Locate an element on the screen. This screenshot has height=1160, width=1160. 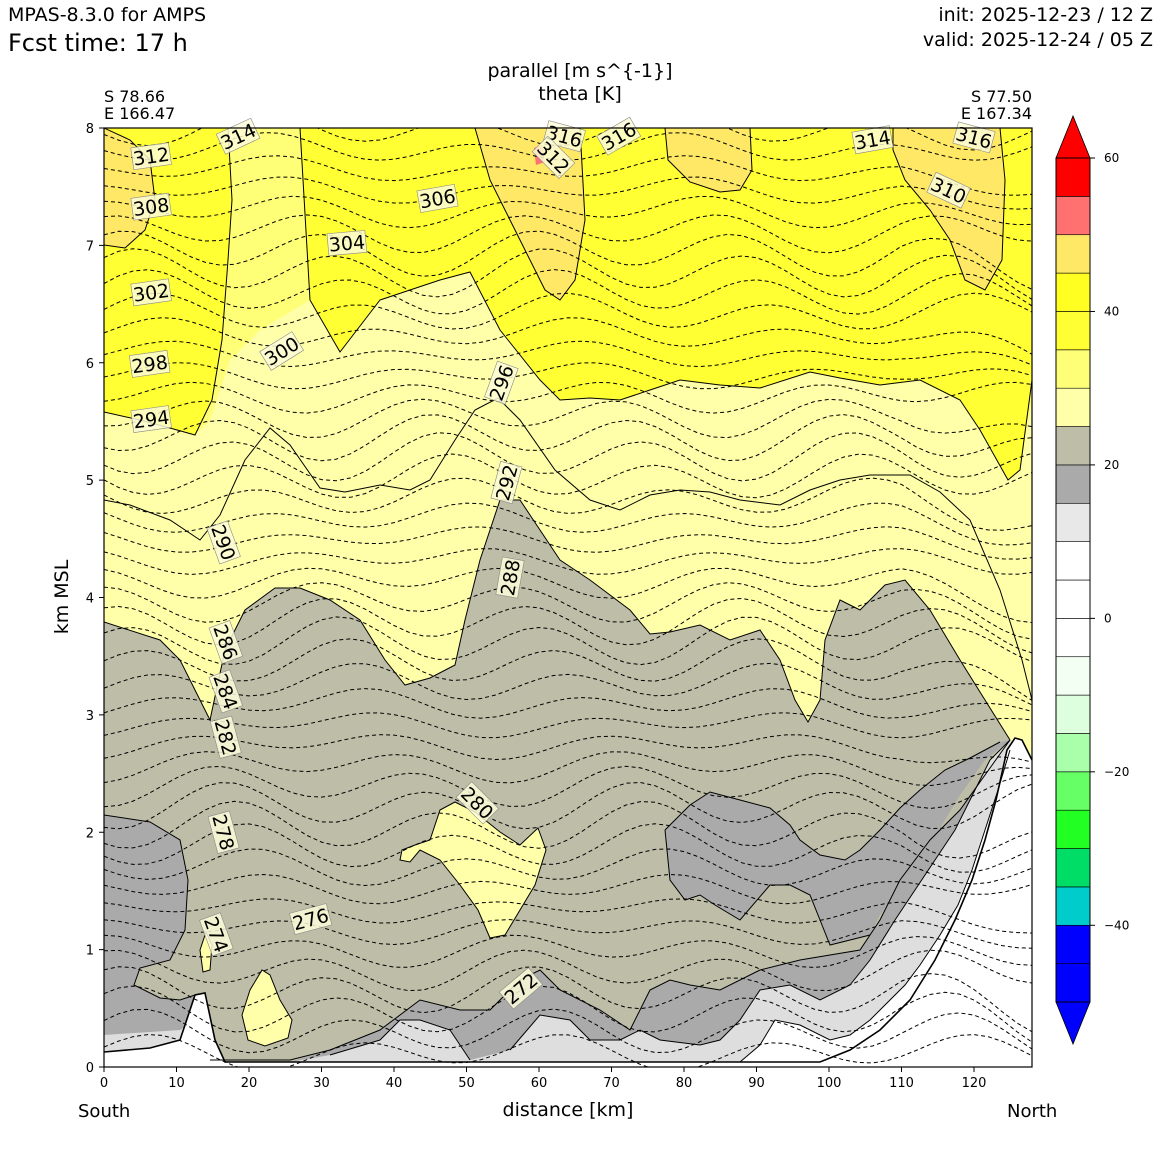
x-tick-label: 10 is located at coordinates (176, 1083).